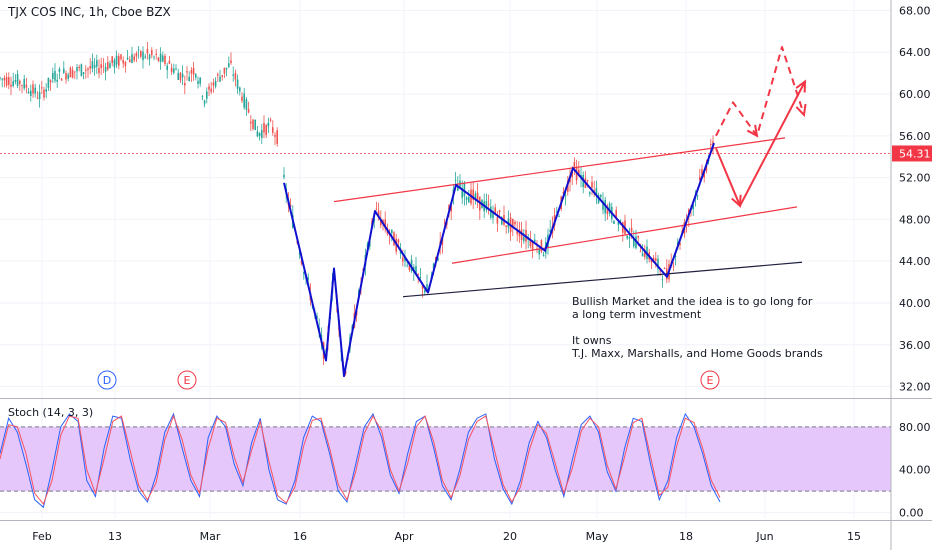 The image size is (932, 554). Describe the element at coordinates (624, 235) in the screenshot. I see `channel-lower-line` at that location.